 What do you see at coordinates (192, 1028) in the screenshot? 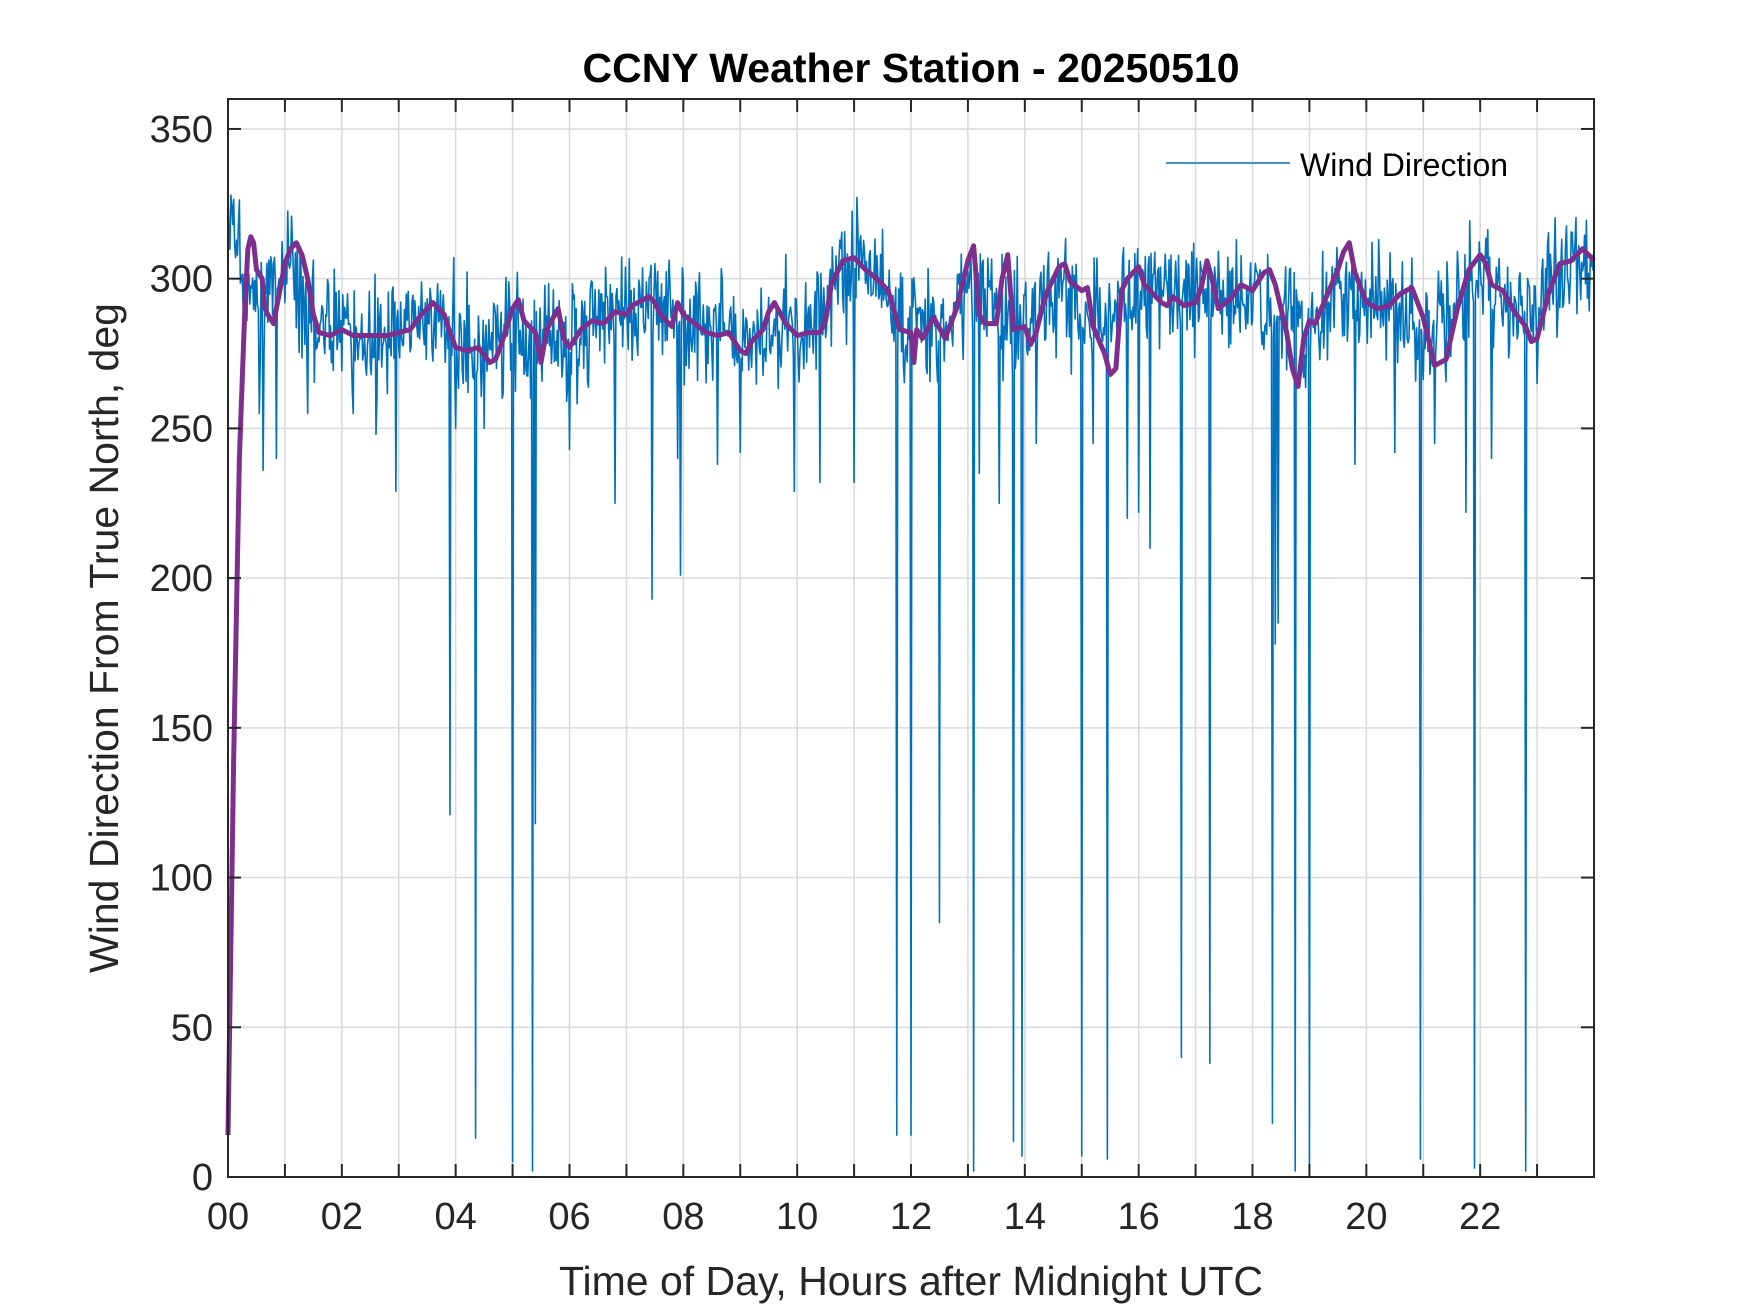
I see `y-tick-label: 50` at bounding box center [192, 1028].